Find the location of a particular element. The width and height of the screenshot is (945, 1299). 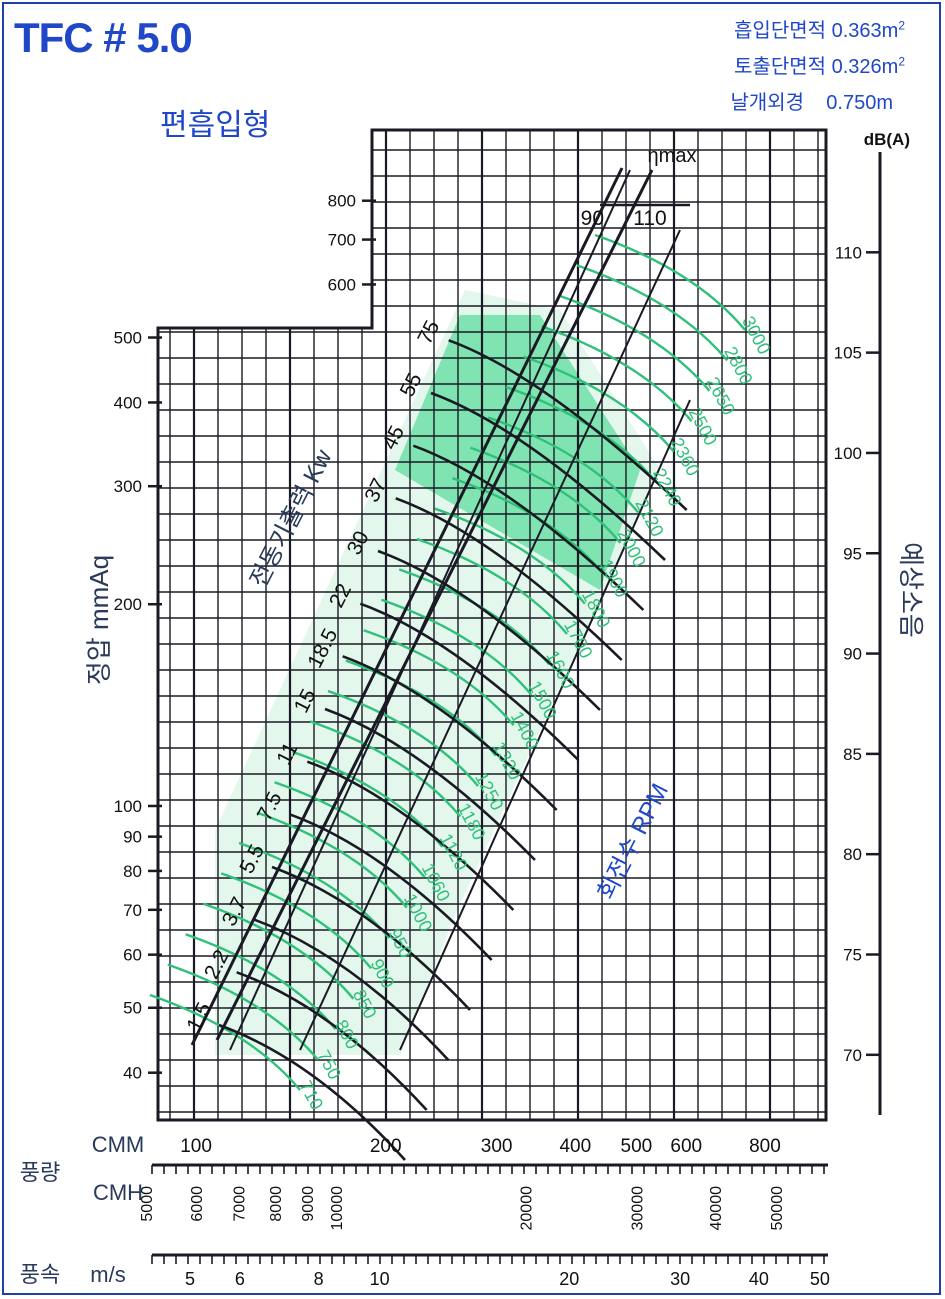

y-tick-label: 300 is located at coordinates (128, 486).